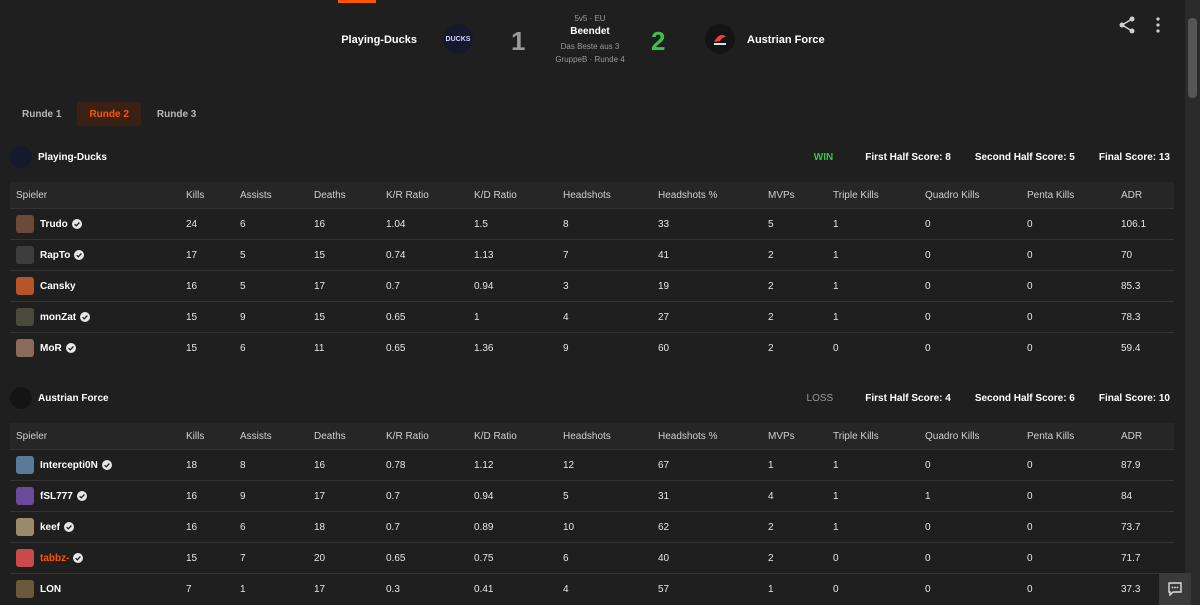 This screenshot has width=1200, height=605. Describe the element at coordinates (58, 317) in the screenshot. I see `player-name: monZat` at that location.